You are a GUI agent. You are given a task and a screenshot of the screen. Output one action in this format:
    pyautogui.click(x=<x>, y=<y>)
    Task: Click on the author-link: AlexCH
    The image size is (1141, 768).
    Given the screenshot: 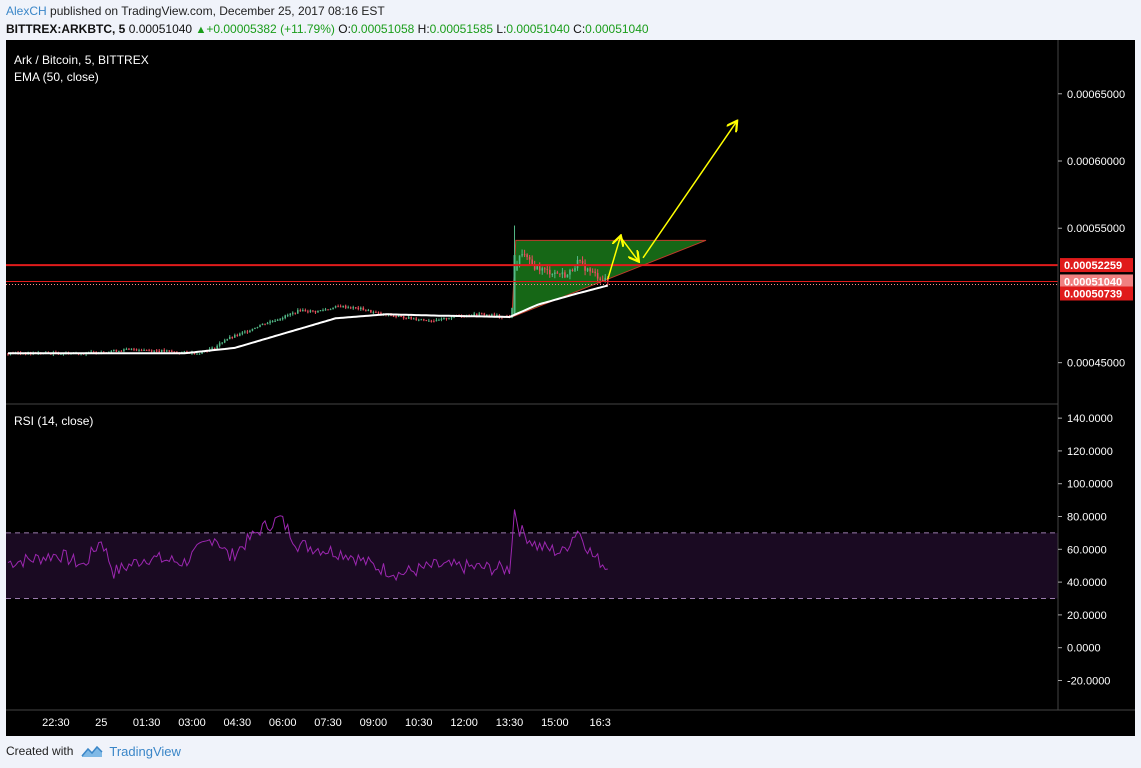 What is the action you would take?
    pyautogui.click(x=26, y=11)
    